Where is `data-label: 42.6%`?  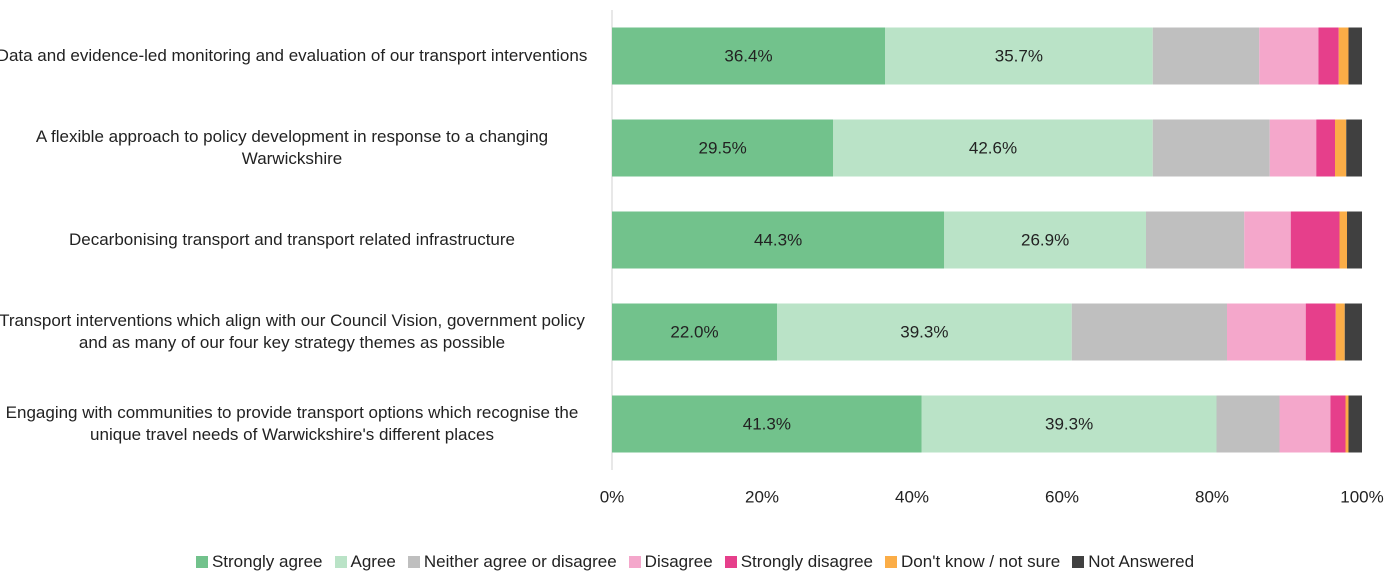 data-label: 42.6% is located at coordinates (993, 147).